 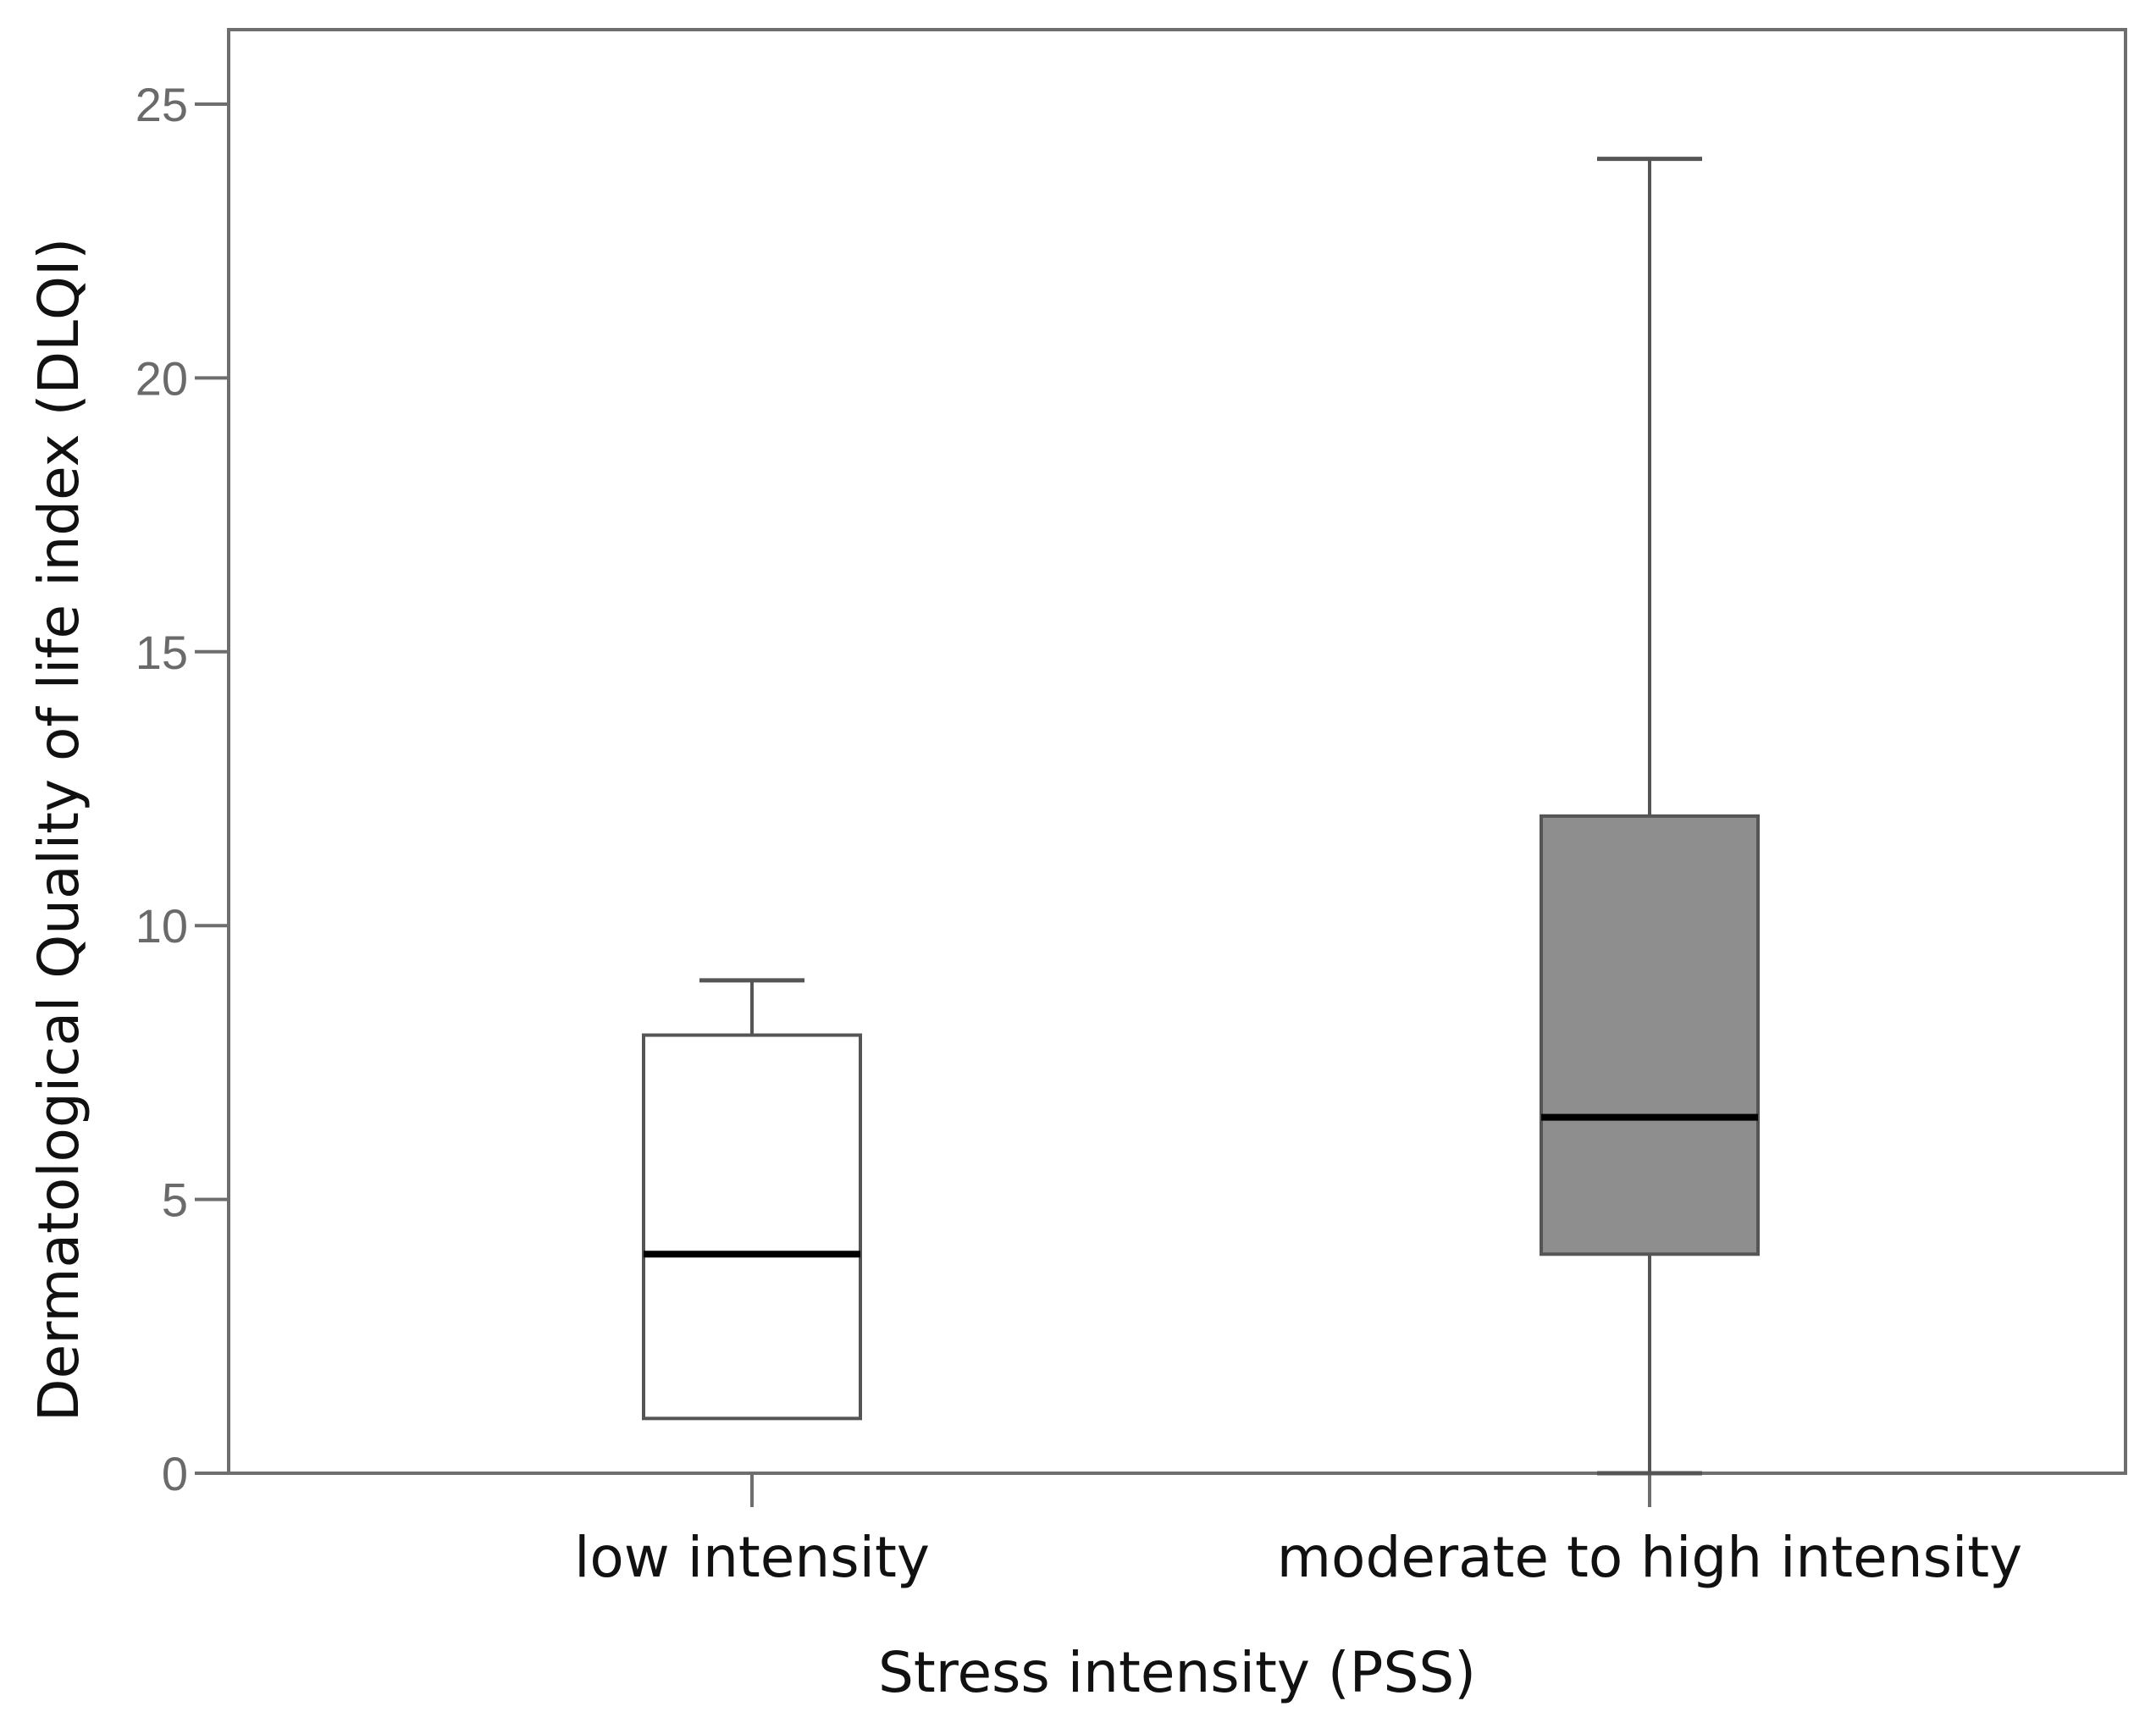 What do you see at coordinates (161, 652) in the screenshot?
I see `y-tick-label: 15` at bounding box center [161, 652].